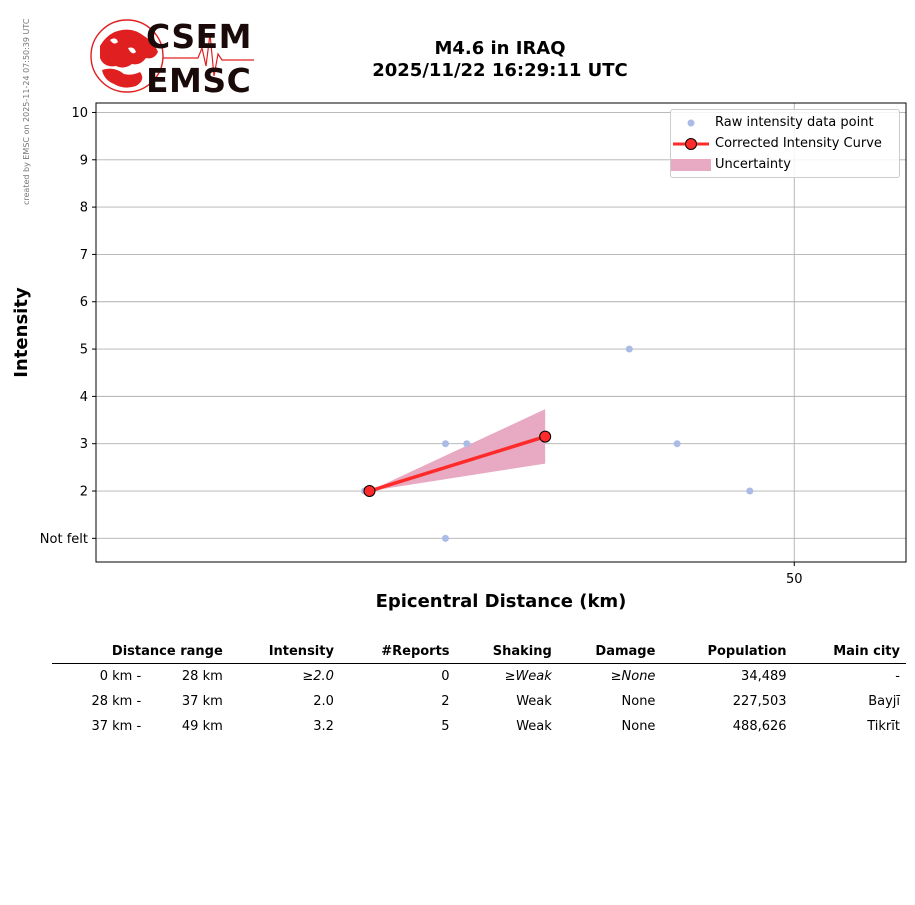 The height and width of the screenshot is (905, 915). What do you see at coordinates (116, 701) in the screenshot?
I see `cell-dist-from: 28 km -` at bounding box center [116, 701].